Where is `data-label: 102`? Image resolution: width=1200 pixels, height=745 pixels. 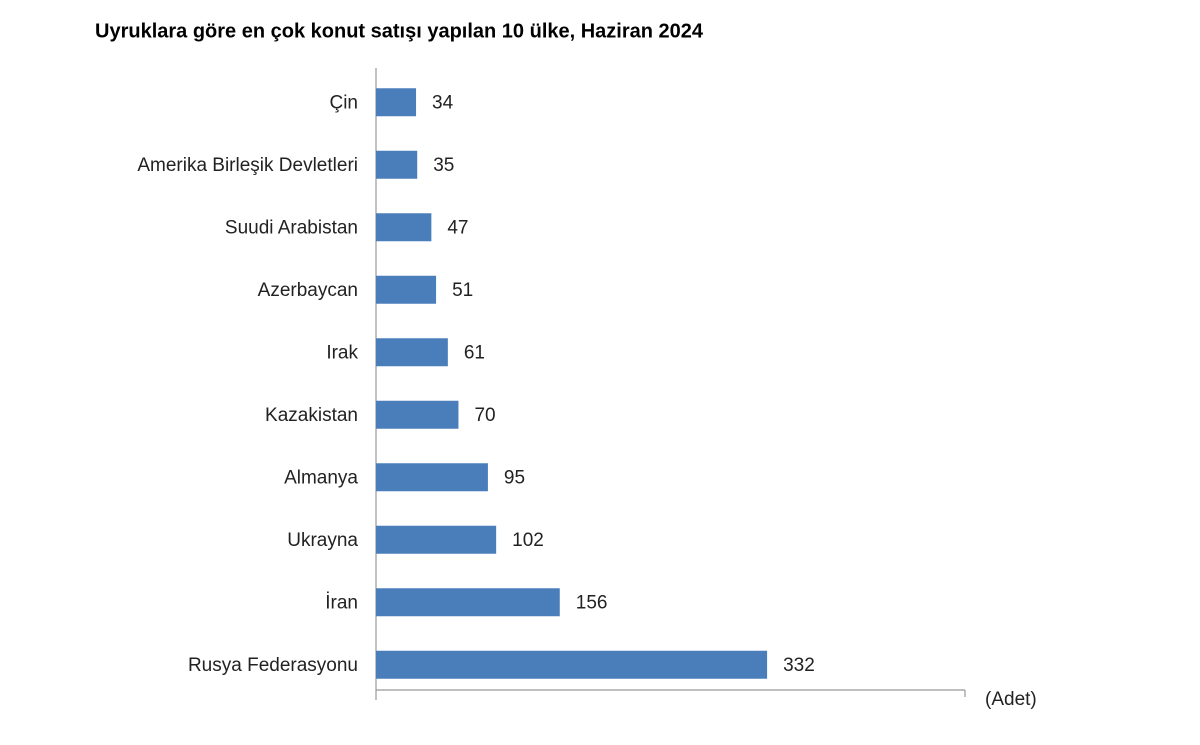
data-label: 102 is located at coordinates (528, 540).